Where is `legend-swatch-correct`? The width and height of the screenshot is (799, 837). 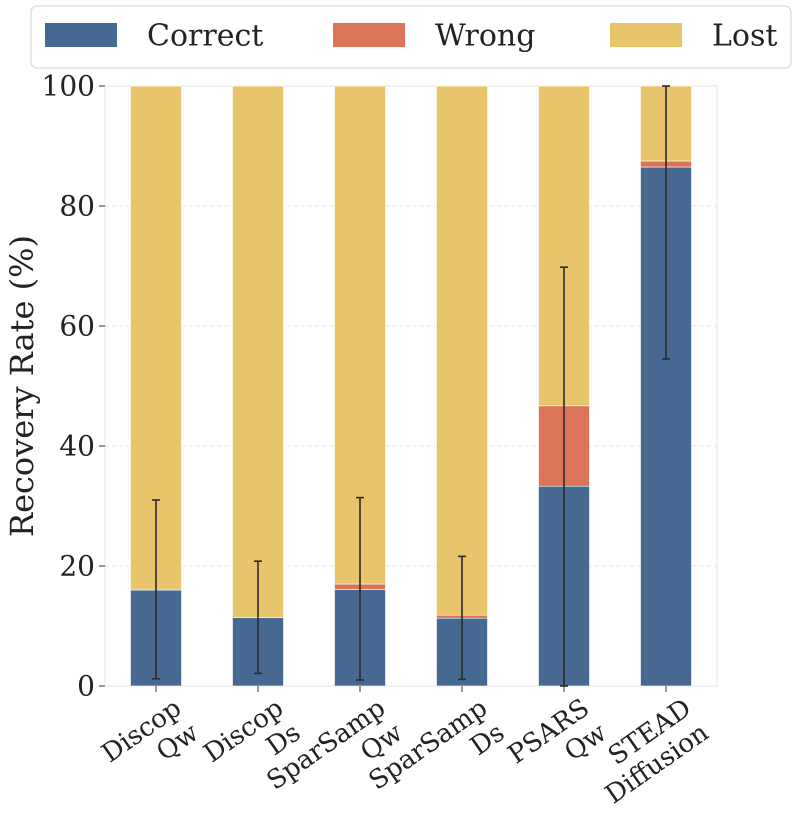 legend-swatch-correct is located at coordinates (81, 35).